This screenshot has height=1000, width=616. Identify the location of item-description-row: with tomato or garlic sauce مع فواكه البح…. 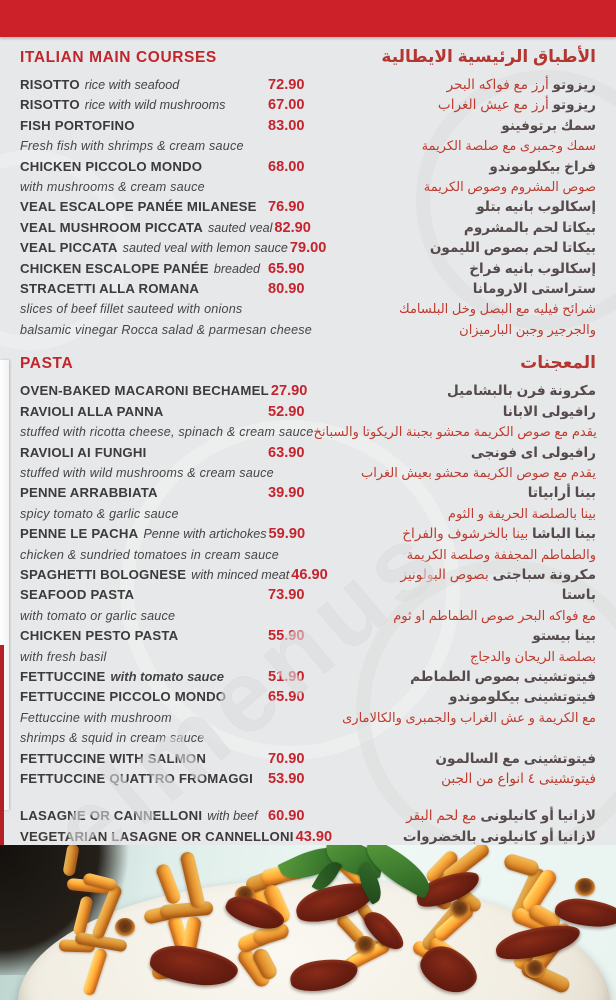
(308, 616).